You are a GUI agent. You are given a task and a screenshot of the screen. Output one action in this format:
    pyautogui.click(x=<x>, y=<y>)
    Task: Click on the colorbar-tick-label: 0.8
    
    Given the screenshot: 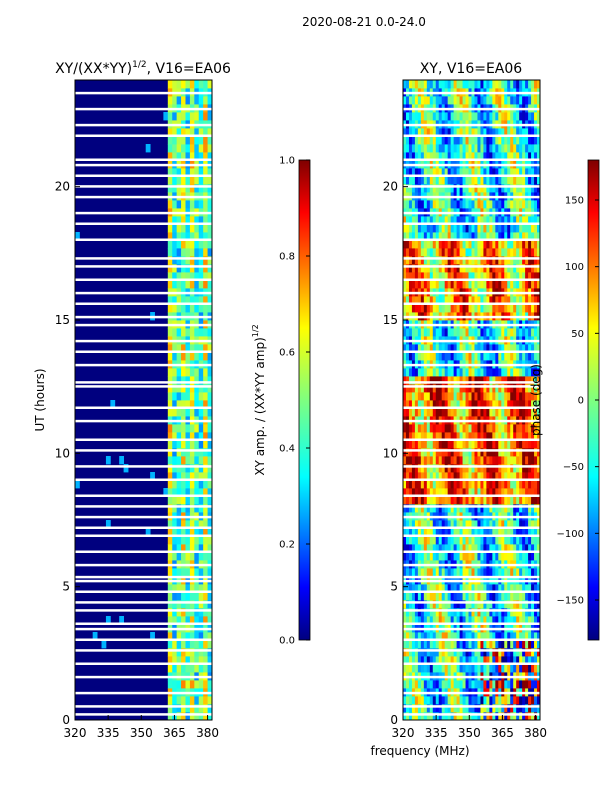 What is the action you would take?
    pyautogui.click(x=287, y=257)
    